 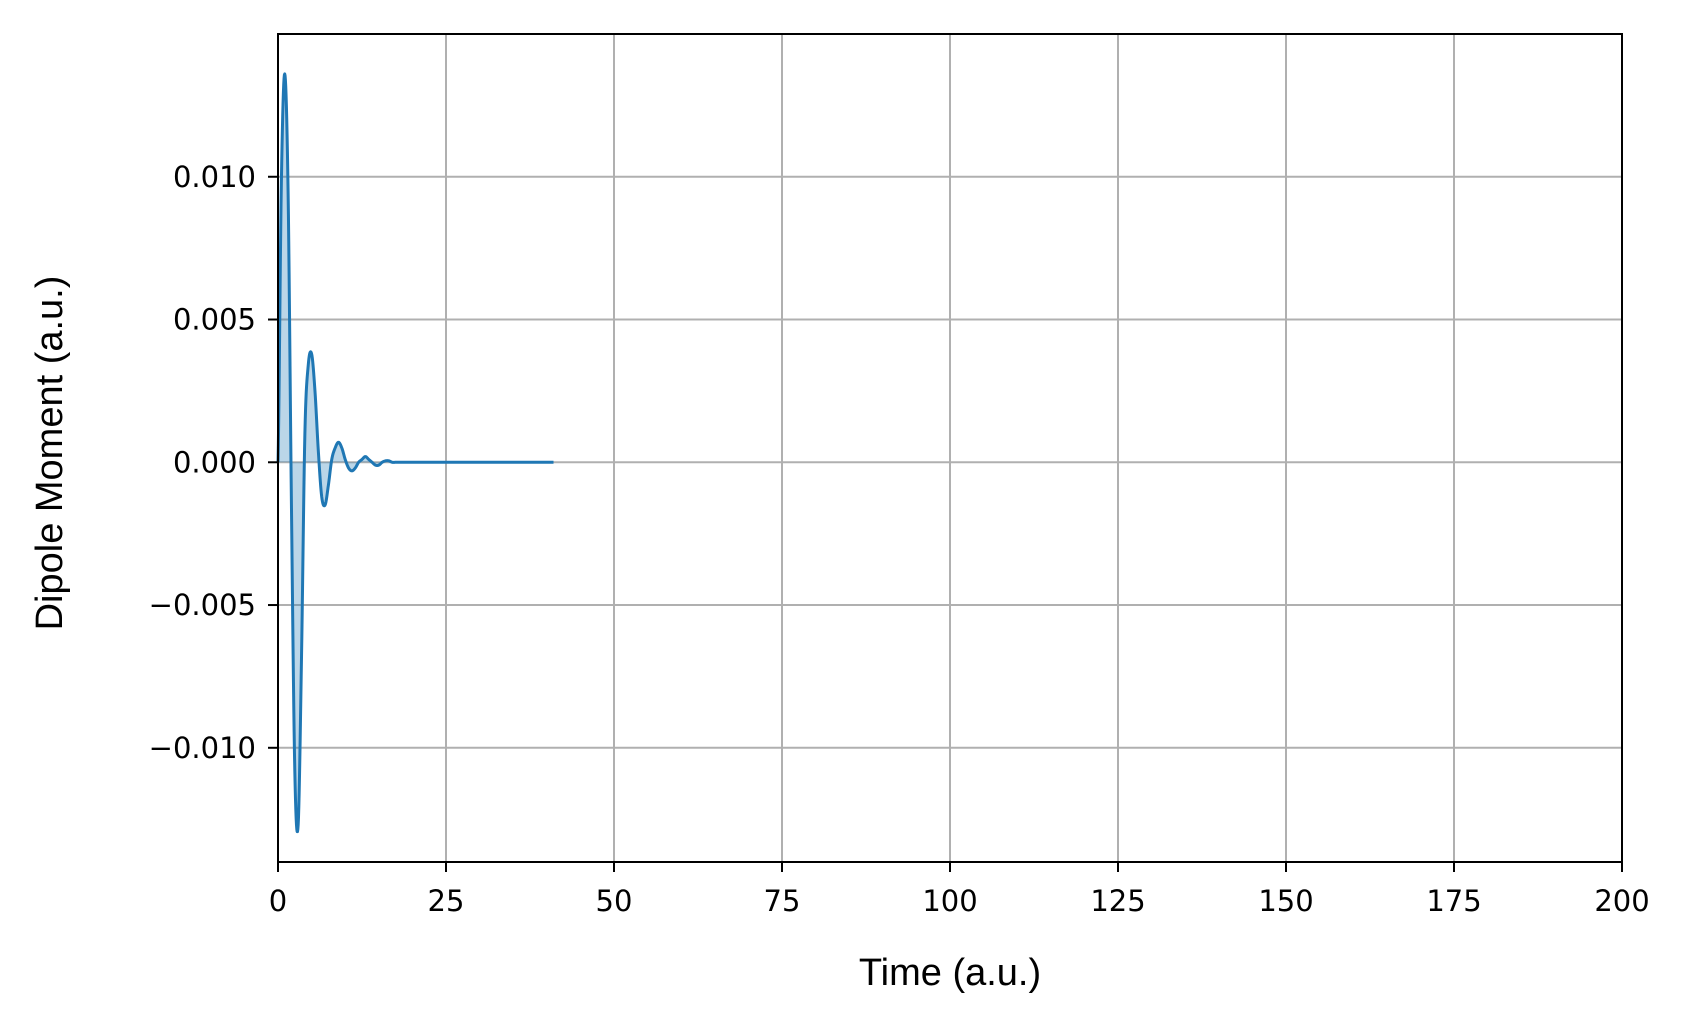 I want to click on x-axis-ticks: 0 25 50 75 100 125 150 175 200, so click(x=959, y=890).